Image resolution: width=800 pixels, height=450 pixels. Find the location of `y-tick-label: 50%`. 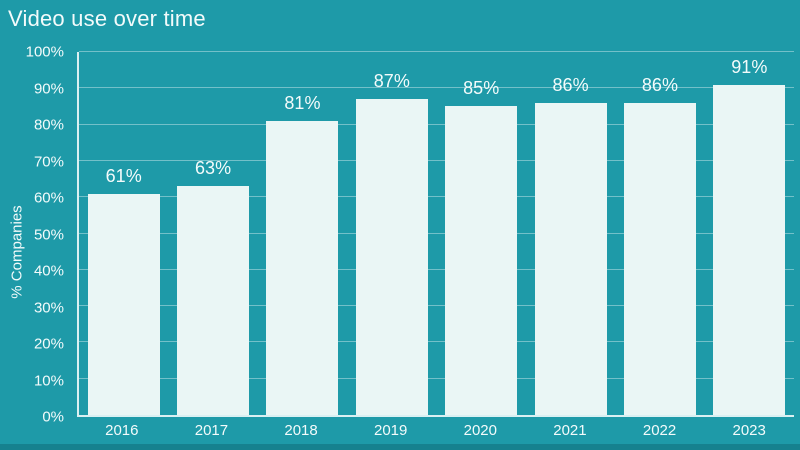

y-tick-label: 50% is located at coordinates (48, 234).